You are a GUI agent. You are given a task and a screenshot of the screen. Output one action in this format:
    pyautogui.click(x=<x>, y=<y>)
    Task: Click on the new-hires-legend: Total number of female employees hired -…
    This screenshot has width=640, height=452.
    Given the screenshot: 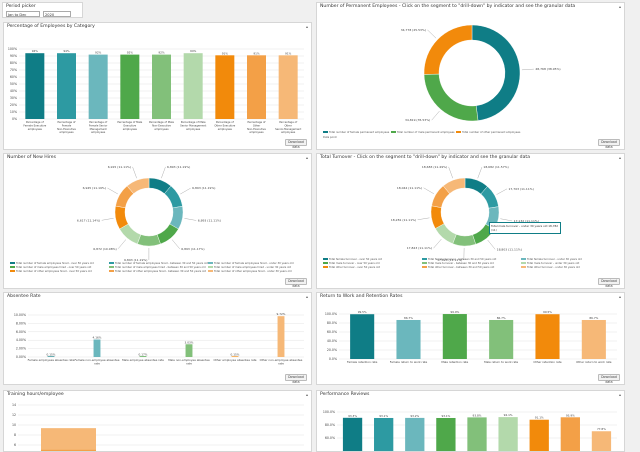 What is the action you would take?
    pyautogui.click(x=160, y=268)
    